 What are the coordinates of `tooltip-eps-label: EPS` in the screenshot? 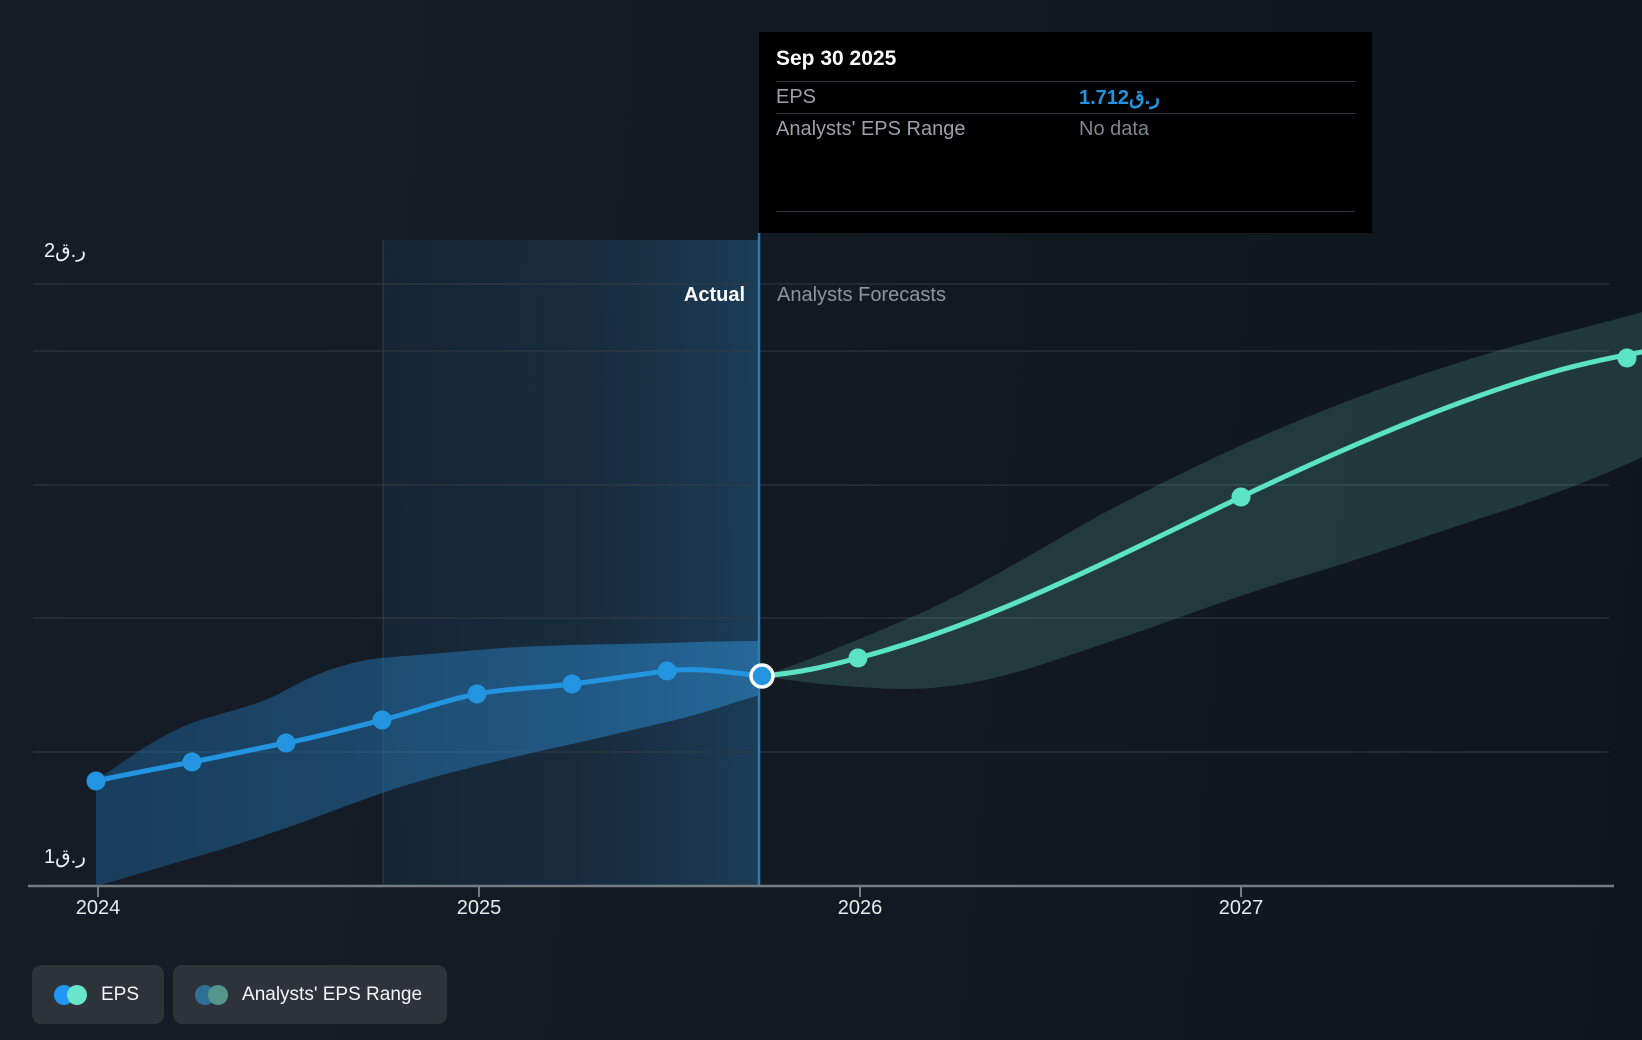 It's located at (796, 97).